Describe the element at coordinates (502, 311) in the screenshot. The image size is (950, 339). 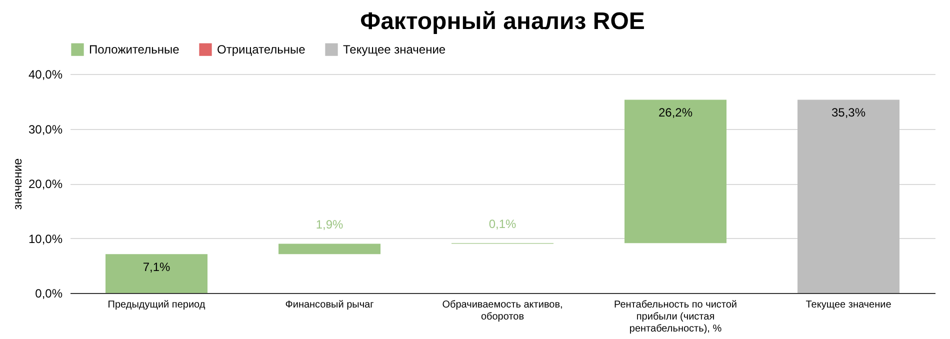
I see `x-tick-label: Обрачиваемость активов, оборотов` at that location.